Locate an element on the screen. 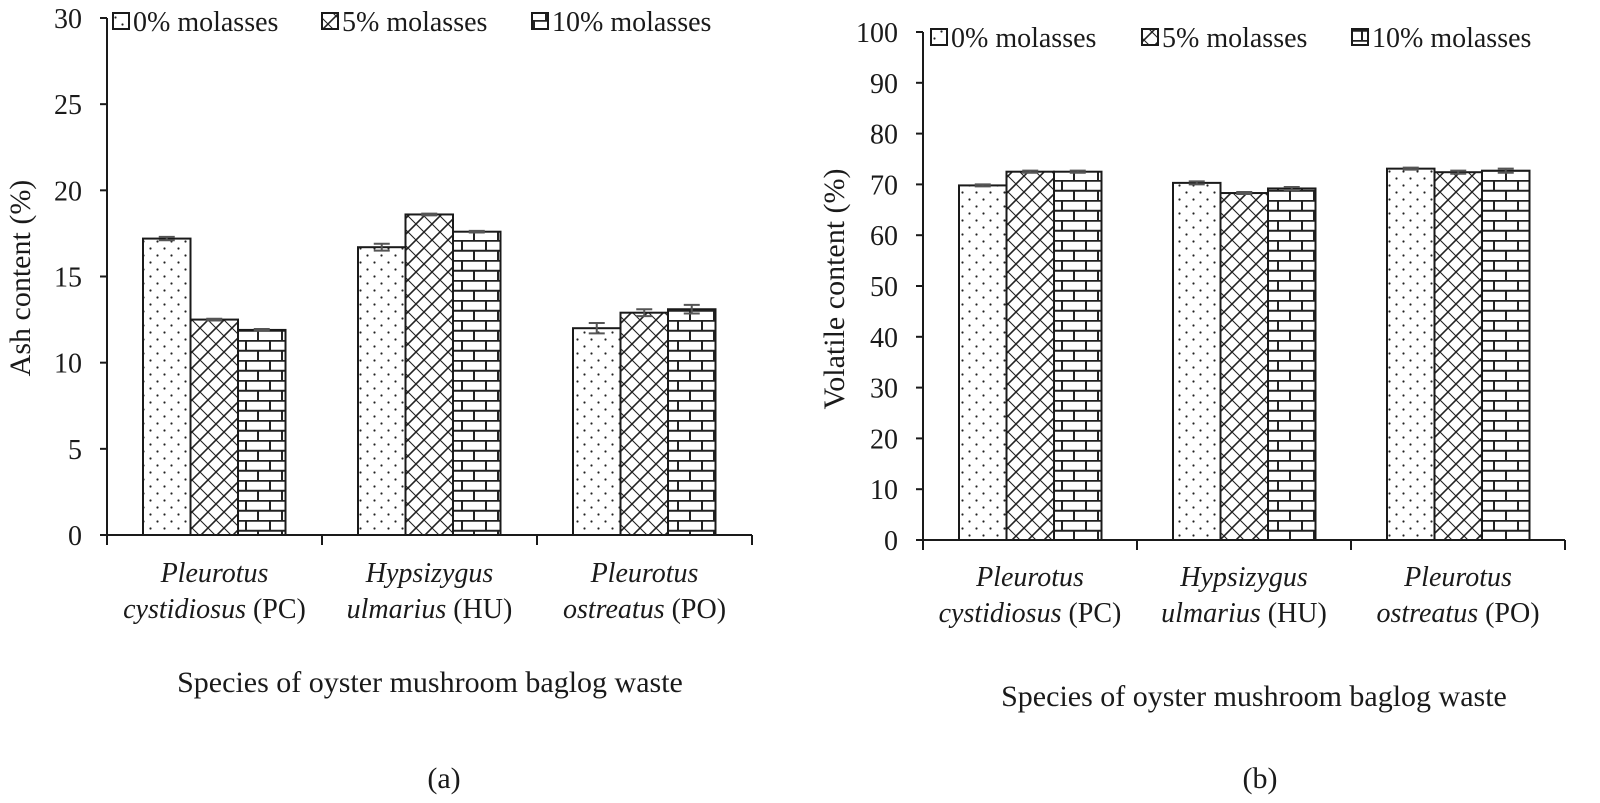 The height and width of the screenshot is (803, 1600). panel-a-y-tick-label: 30 is located at coordinates (68, 19).